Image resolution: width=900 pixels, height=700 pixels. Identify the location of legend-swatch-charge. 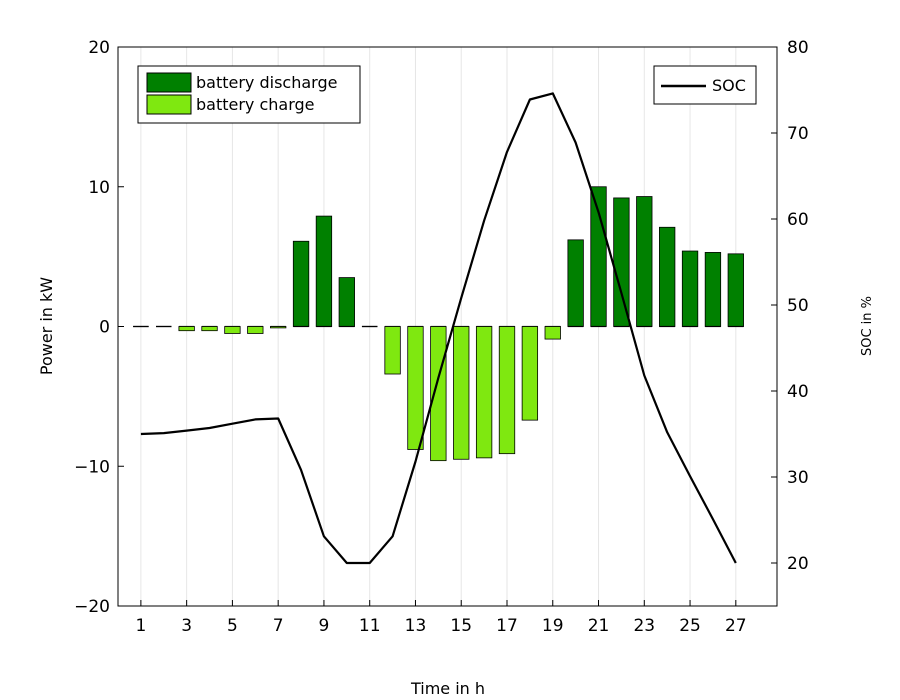
(169, 104).